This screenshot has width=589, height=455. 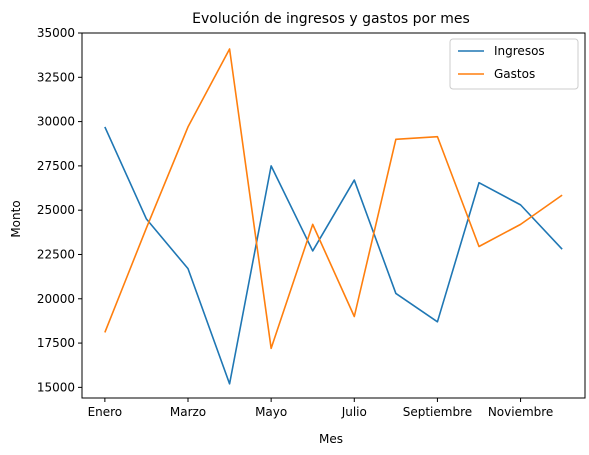 I want to click on y-tick-label: 25000, so click(x=56, y=210).